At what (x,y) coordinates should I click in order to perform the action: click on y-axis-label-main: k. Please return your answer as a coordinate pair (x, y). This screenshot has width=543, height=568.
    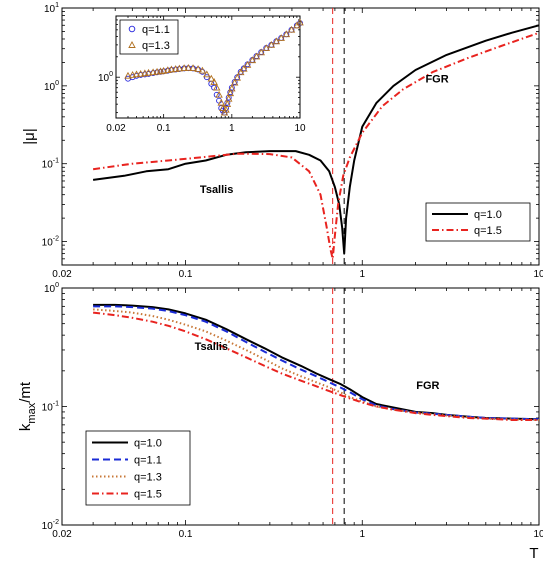
    Looking at the image, I should click on (25, 427).